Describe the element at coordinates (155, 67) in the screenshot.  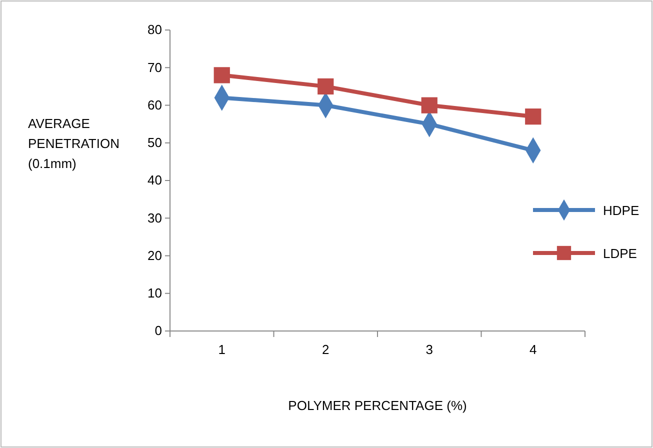
I see `y-tick-label: 70` at that location.